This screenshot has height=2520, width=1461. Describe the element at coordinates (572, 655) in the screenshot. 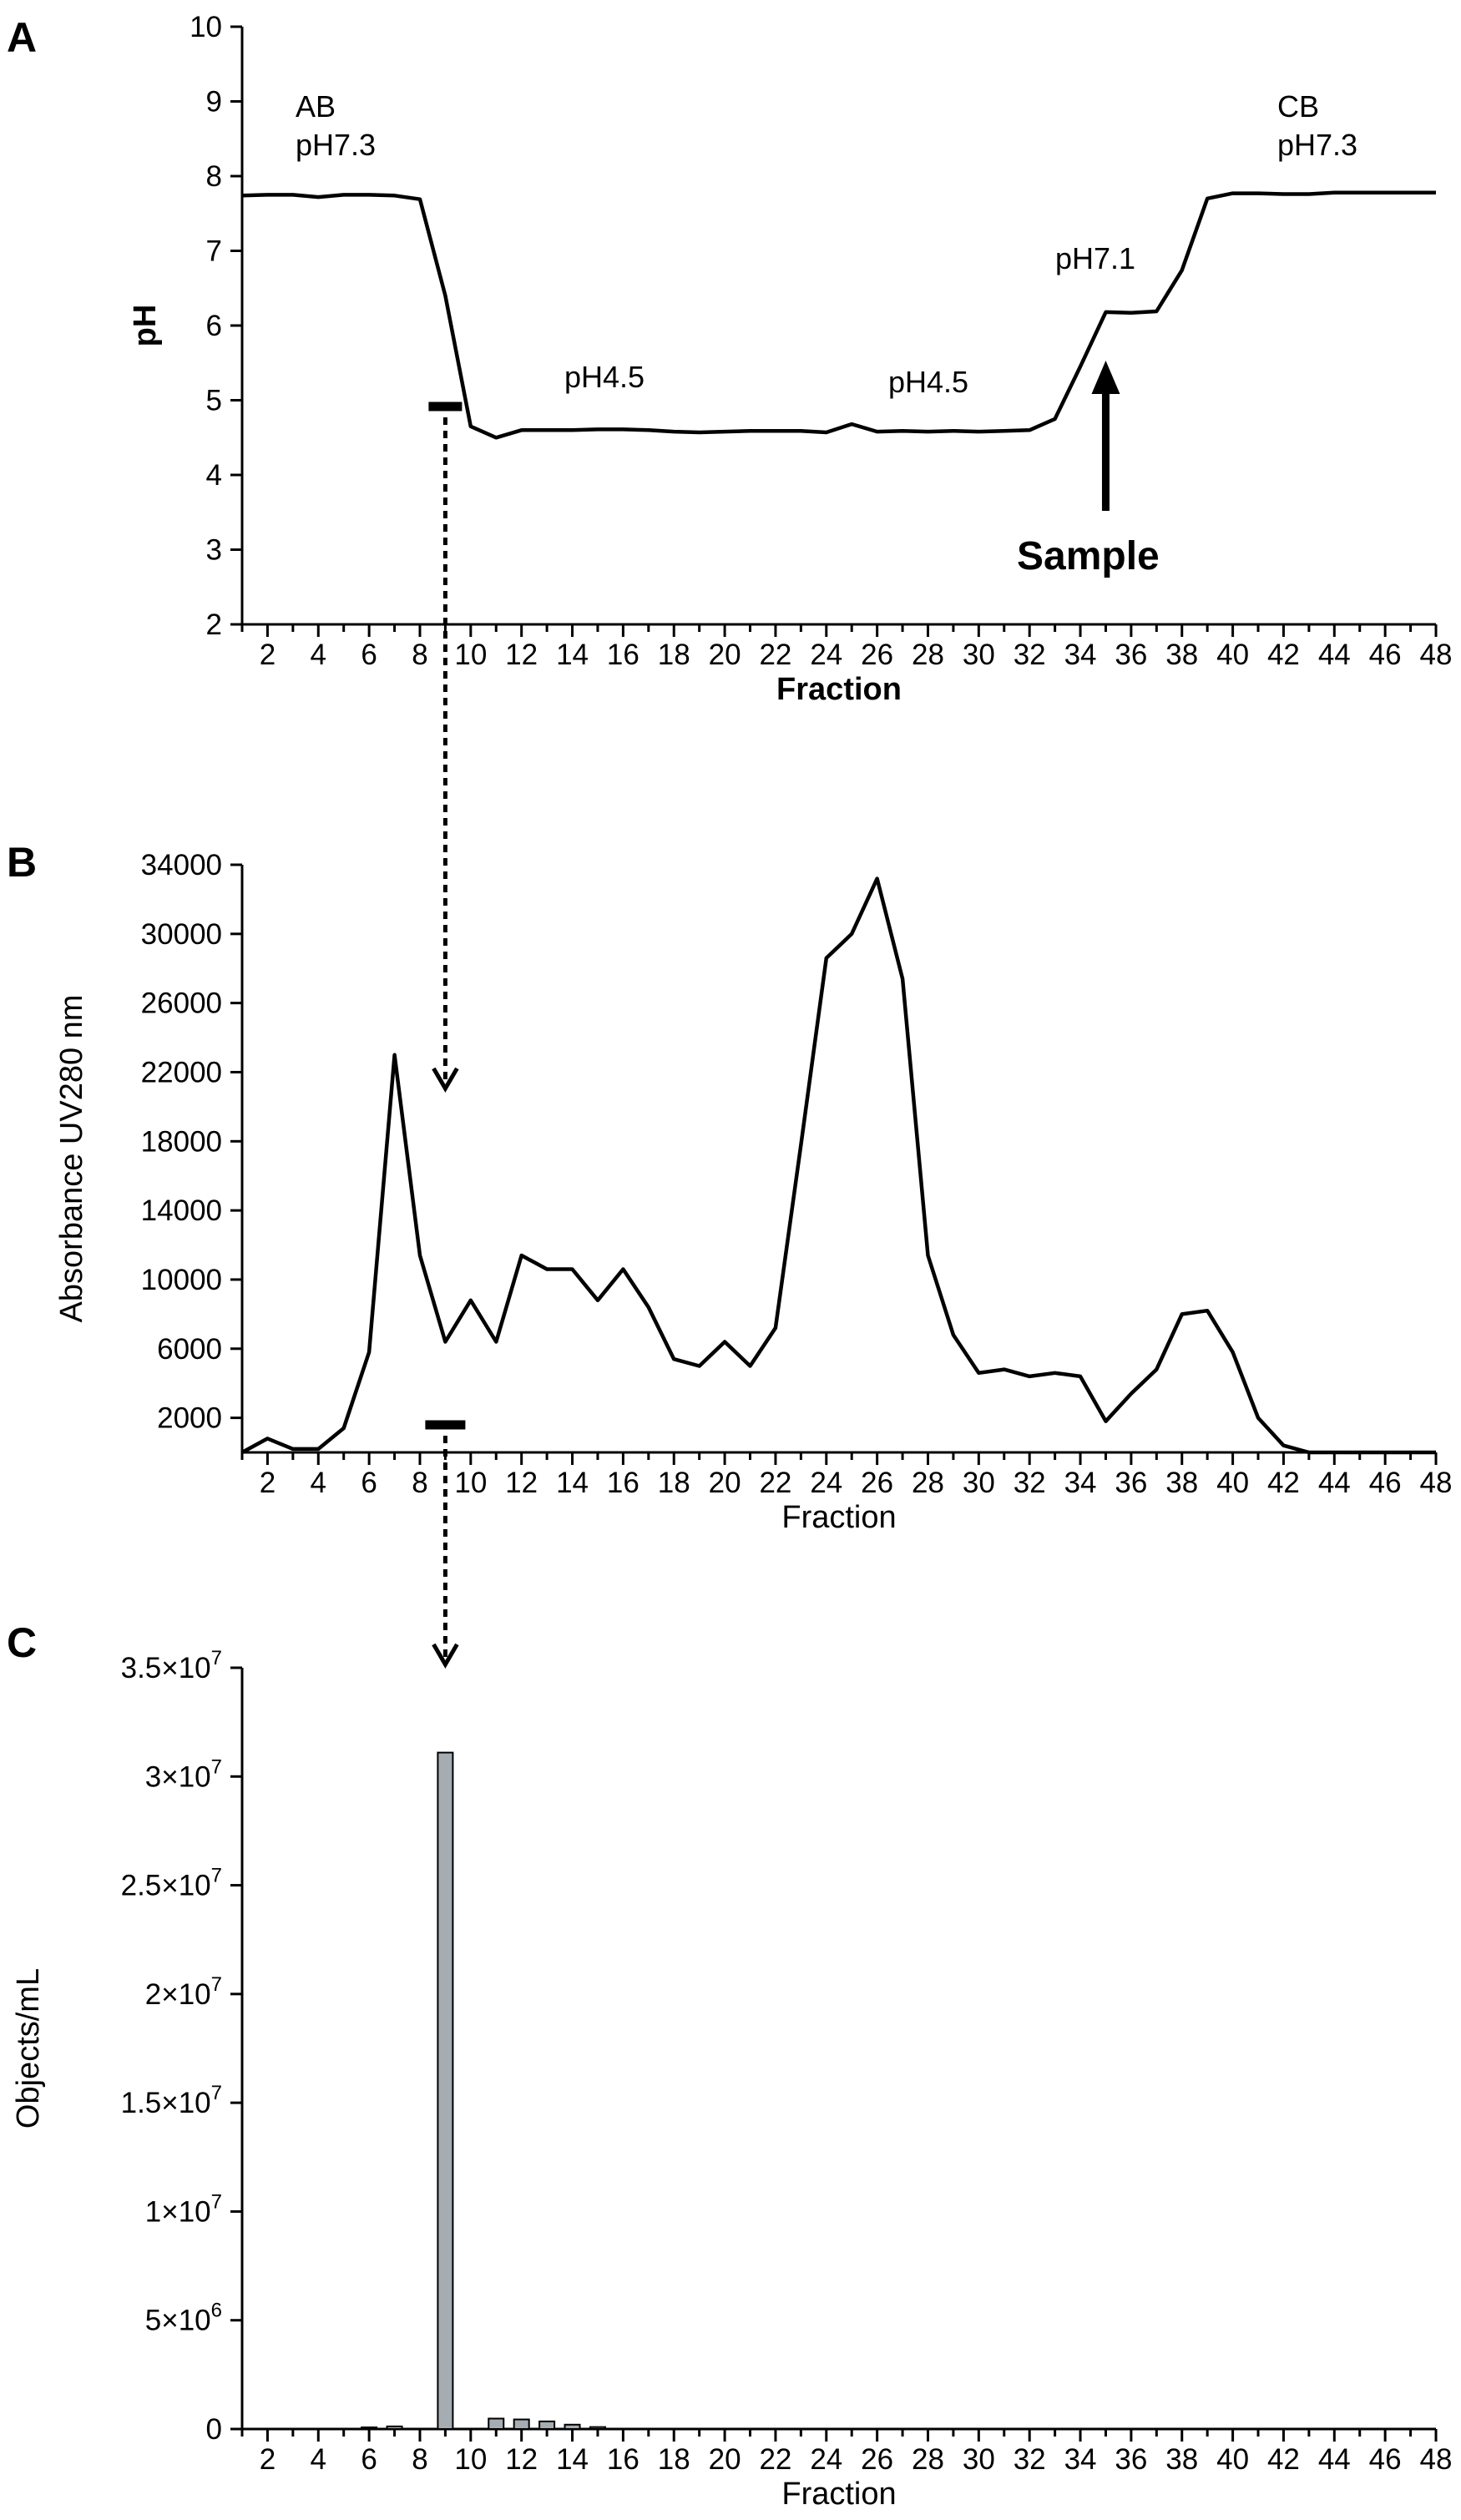

I see `x-tick-label-a: 14` at that location.